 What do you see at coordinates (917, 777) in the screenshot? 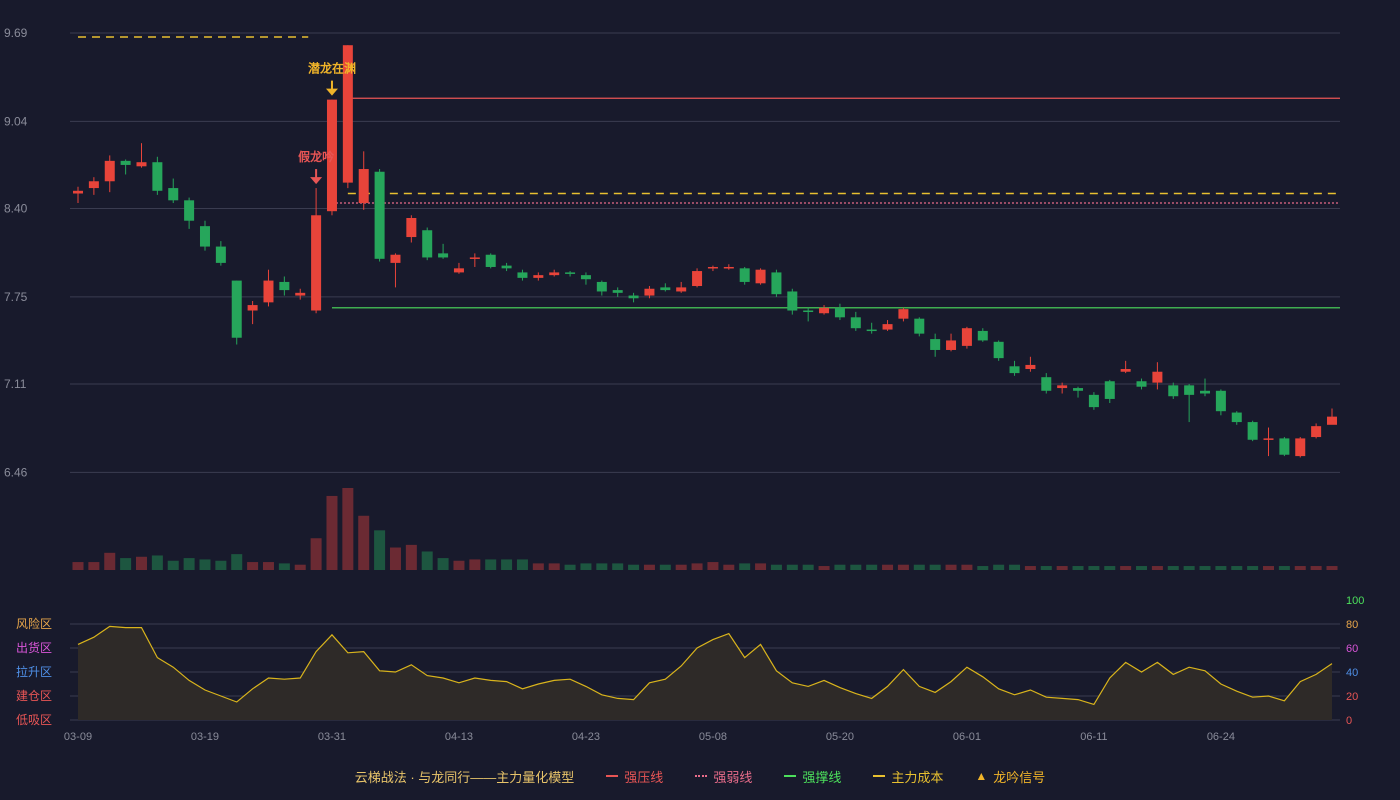
I see `legend-label: 主力成本` at bounding box center [917, 777].